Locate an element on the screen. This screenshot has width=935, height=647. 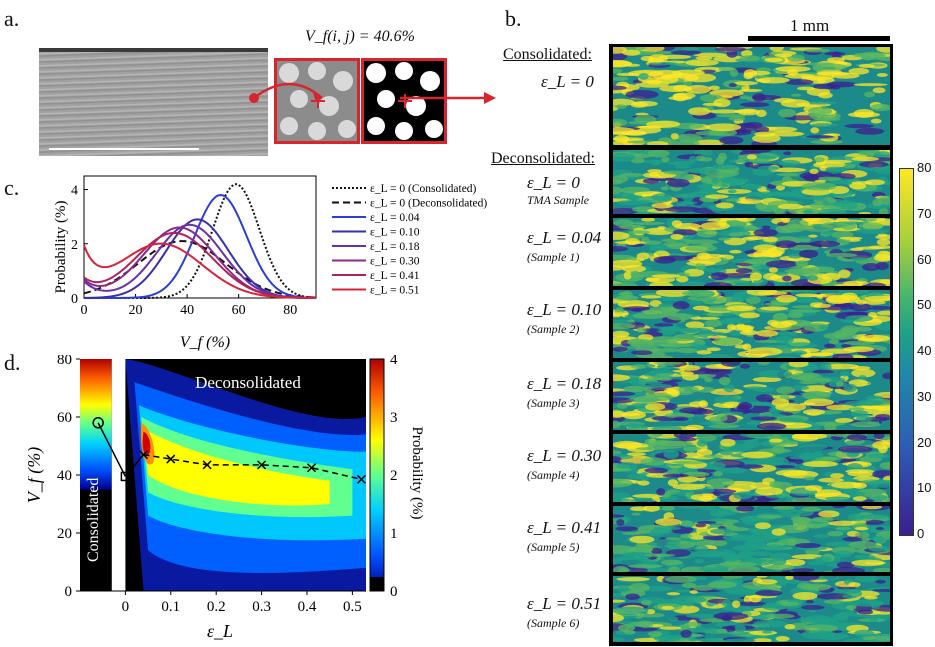
chart-d-mean-curve is located at coordinates (252, 467).